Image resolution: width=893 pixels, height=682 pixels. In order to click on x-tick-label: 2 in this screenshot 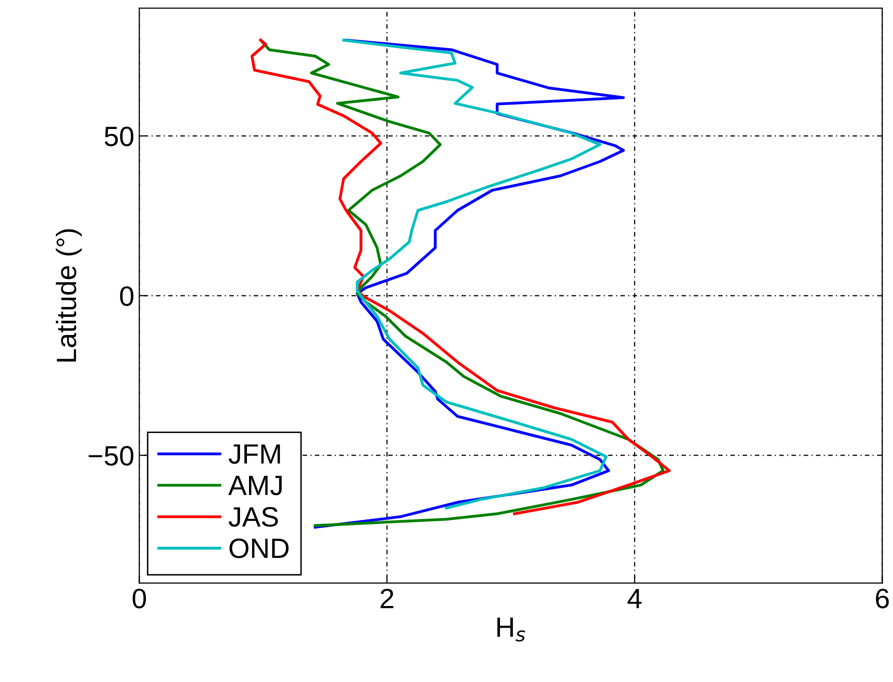, I will do `click(387, 598)`.